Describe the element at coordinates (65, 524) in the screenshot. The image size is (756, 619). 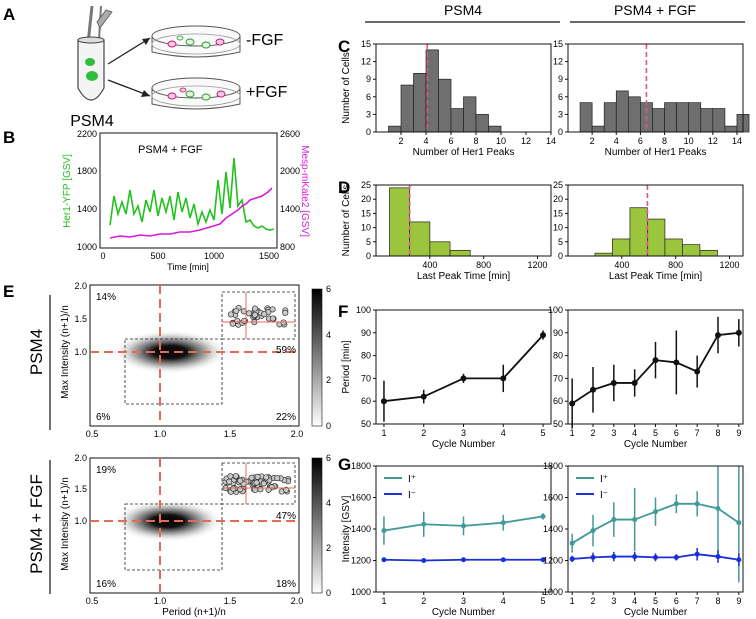
I see `panel-e-ylabel: Max Intensity (n+1)/n` at that location.